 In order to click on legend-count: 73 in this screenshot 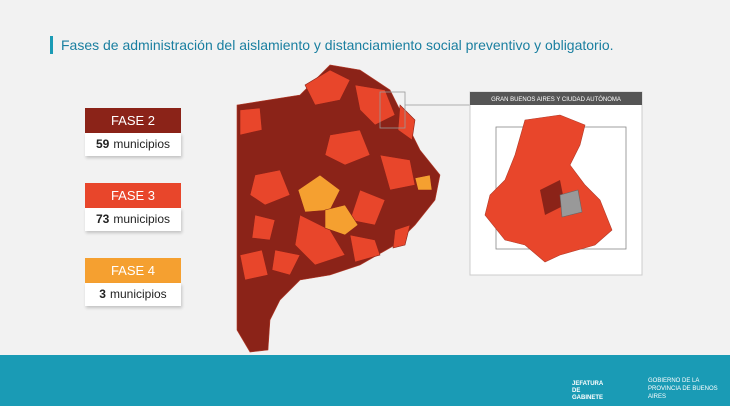, I will do `click(102, 219)`.